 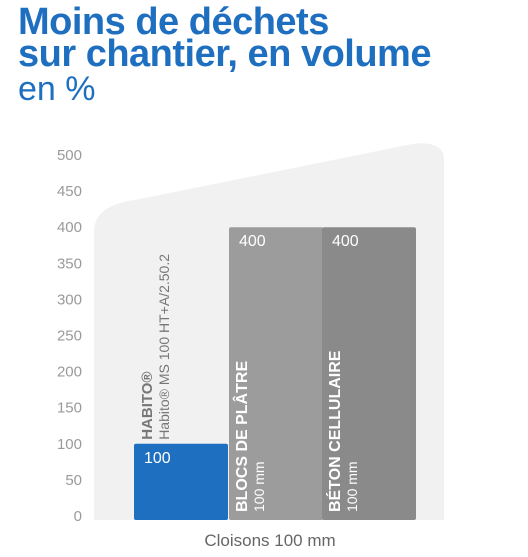 What do you see at coordinates (57, 89) in the screenshot?
I see `title-line-3: en %` at bounding box center [57, 89].